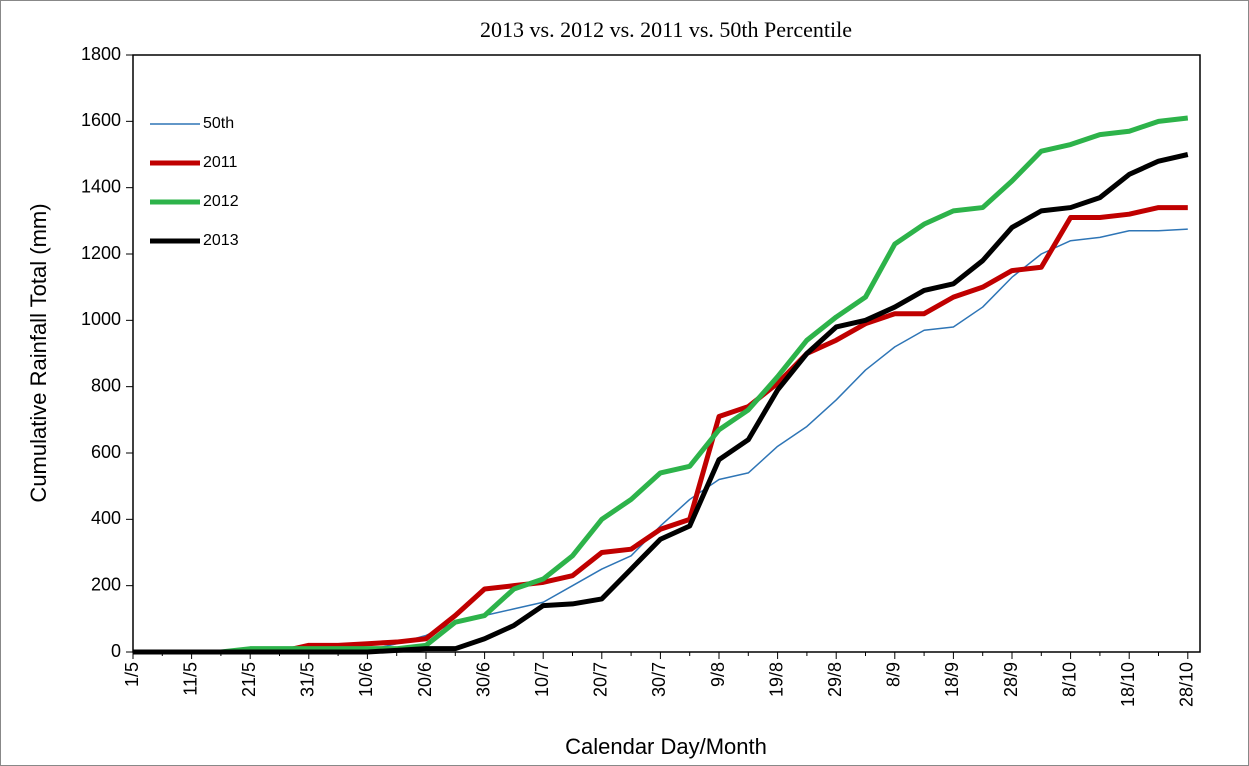 This screenshot has width=1249, height=766. What do you see at coordinates (952, 679) in the screenshot?
I see `x-tick-label: 18/9` at bounding box center [952, 679].